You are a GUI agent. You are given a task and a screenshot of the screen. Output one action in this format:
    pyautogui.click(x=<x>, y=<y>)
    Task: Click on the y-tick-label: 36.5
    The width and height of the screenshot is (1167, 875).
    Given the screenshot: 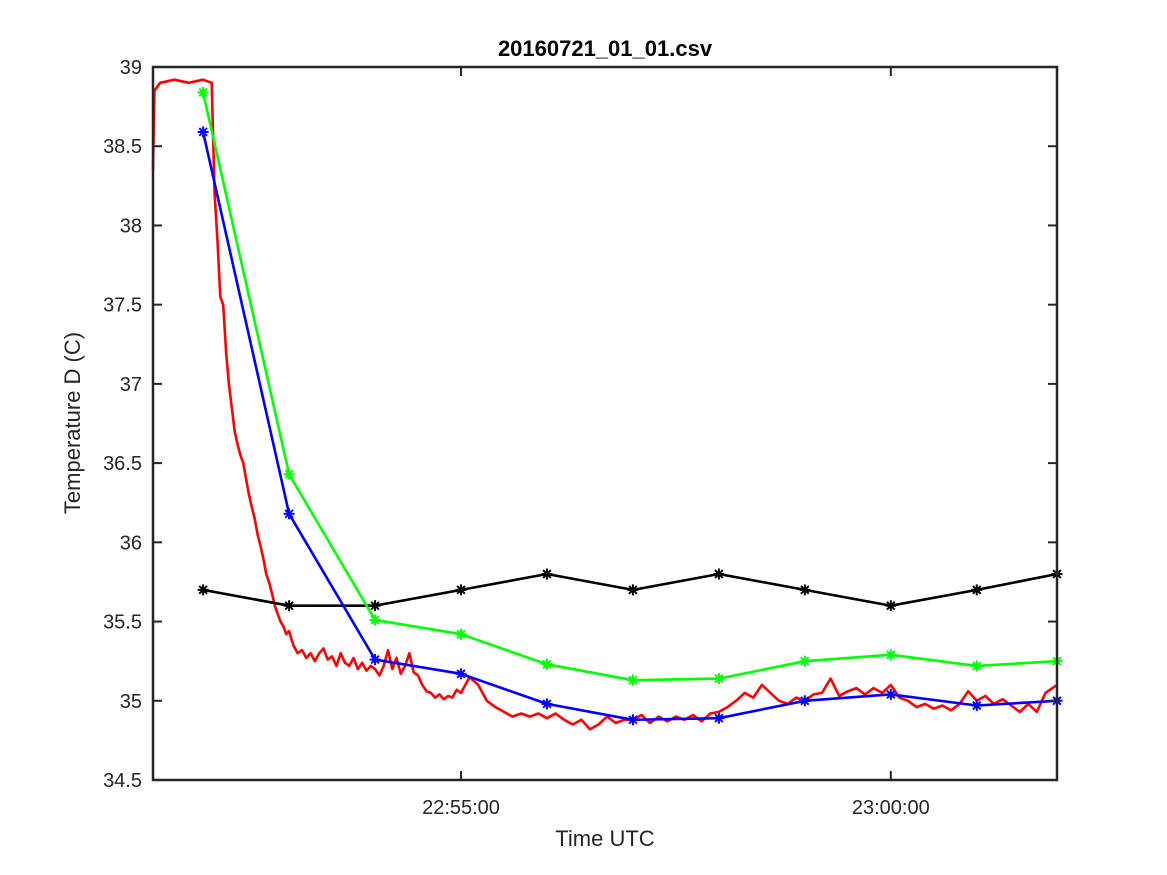 What is the action you would take?
    pyautogui.click(x=122, y=464)
    